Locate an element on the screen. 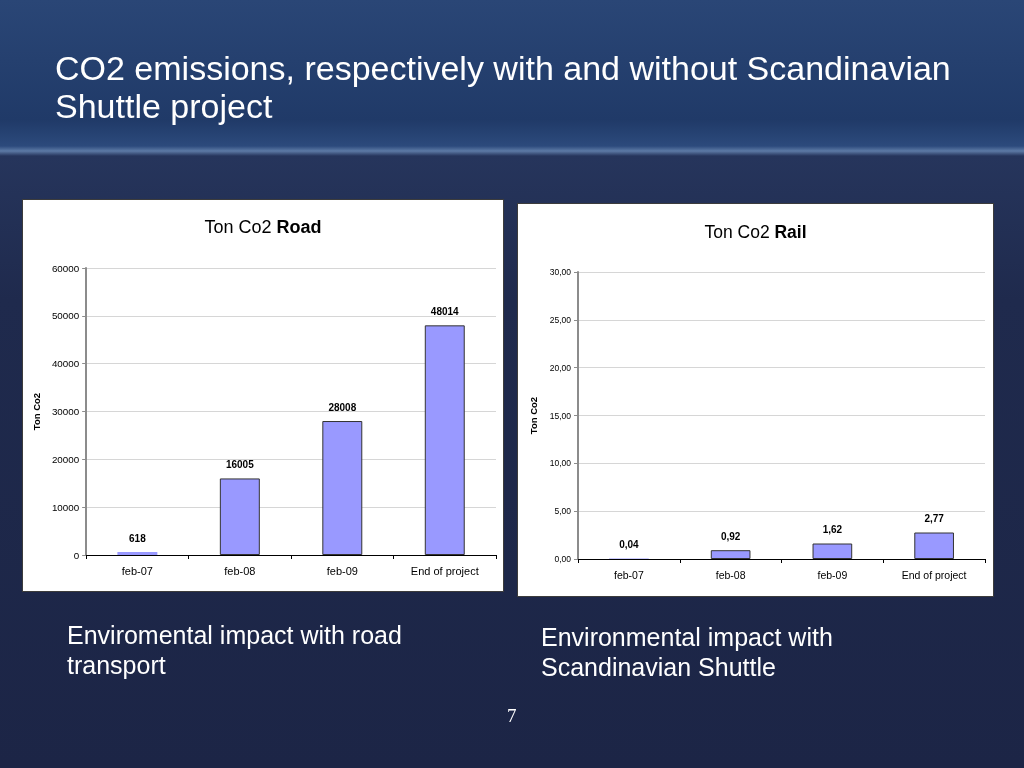 This screenshot has width=1024, height=768. data-label: 1,62 is located at coordinates (832, 529).